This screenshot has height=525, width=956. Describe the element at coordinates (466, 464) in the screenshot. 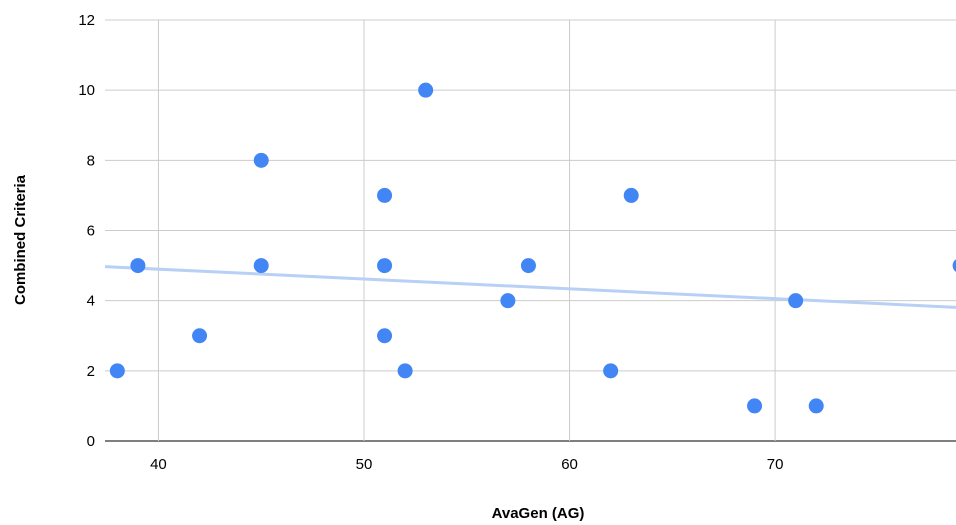

I see `x-axis-ticks: 40 50 60 70` at that location.